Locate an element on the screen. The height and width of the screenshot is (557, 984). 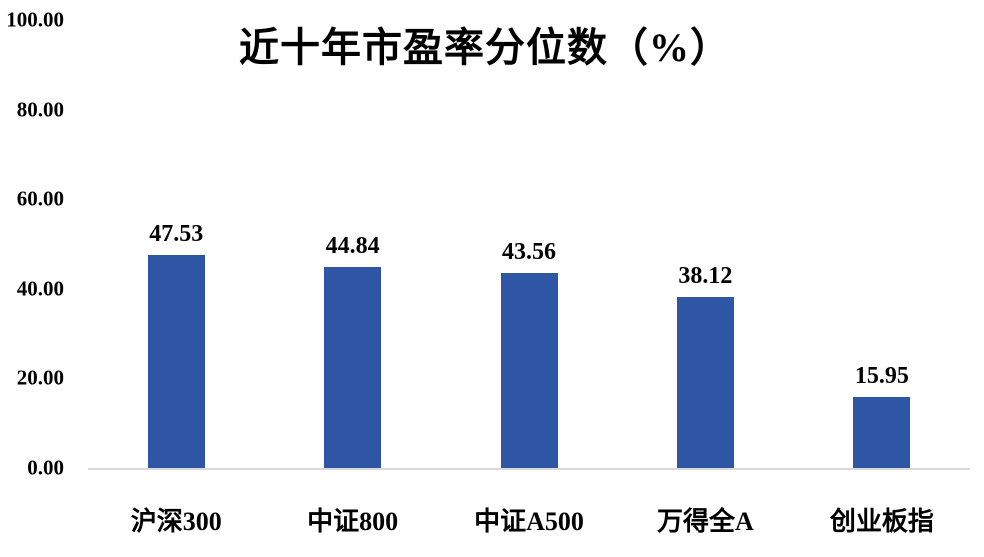
bar-value-label: 43.56 is located at coordinates (529, 252).